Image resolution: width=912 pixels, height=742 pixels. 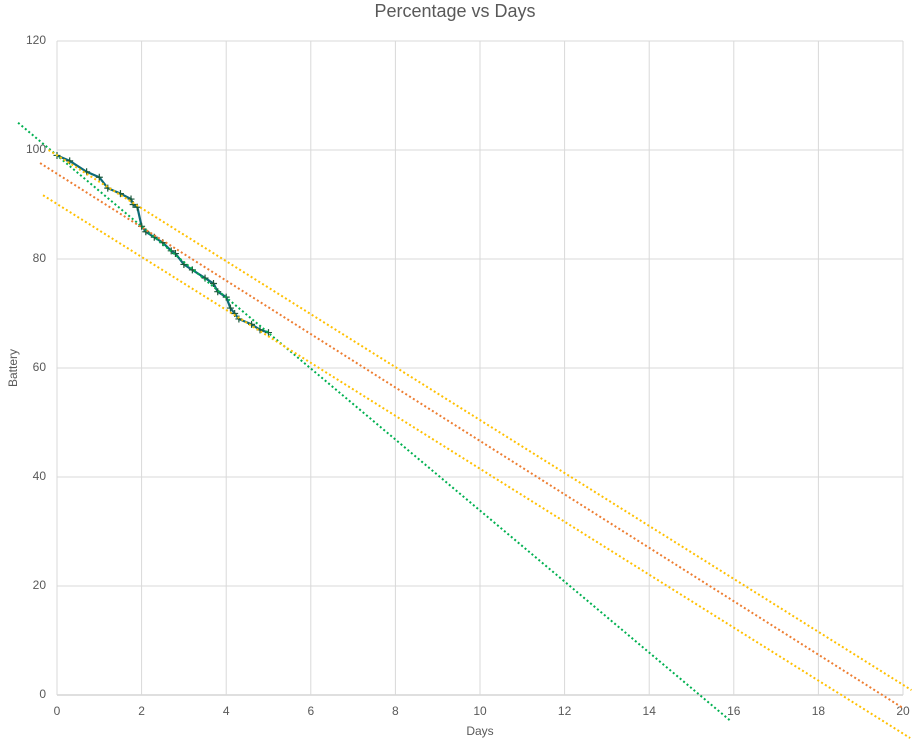 What do you see at coordinates (310, 711) in the screenshot?
I see `x-tick-label: 6` at bounding box center [310, 711].